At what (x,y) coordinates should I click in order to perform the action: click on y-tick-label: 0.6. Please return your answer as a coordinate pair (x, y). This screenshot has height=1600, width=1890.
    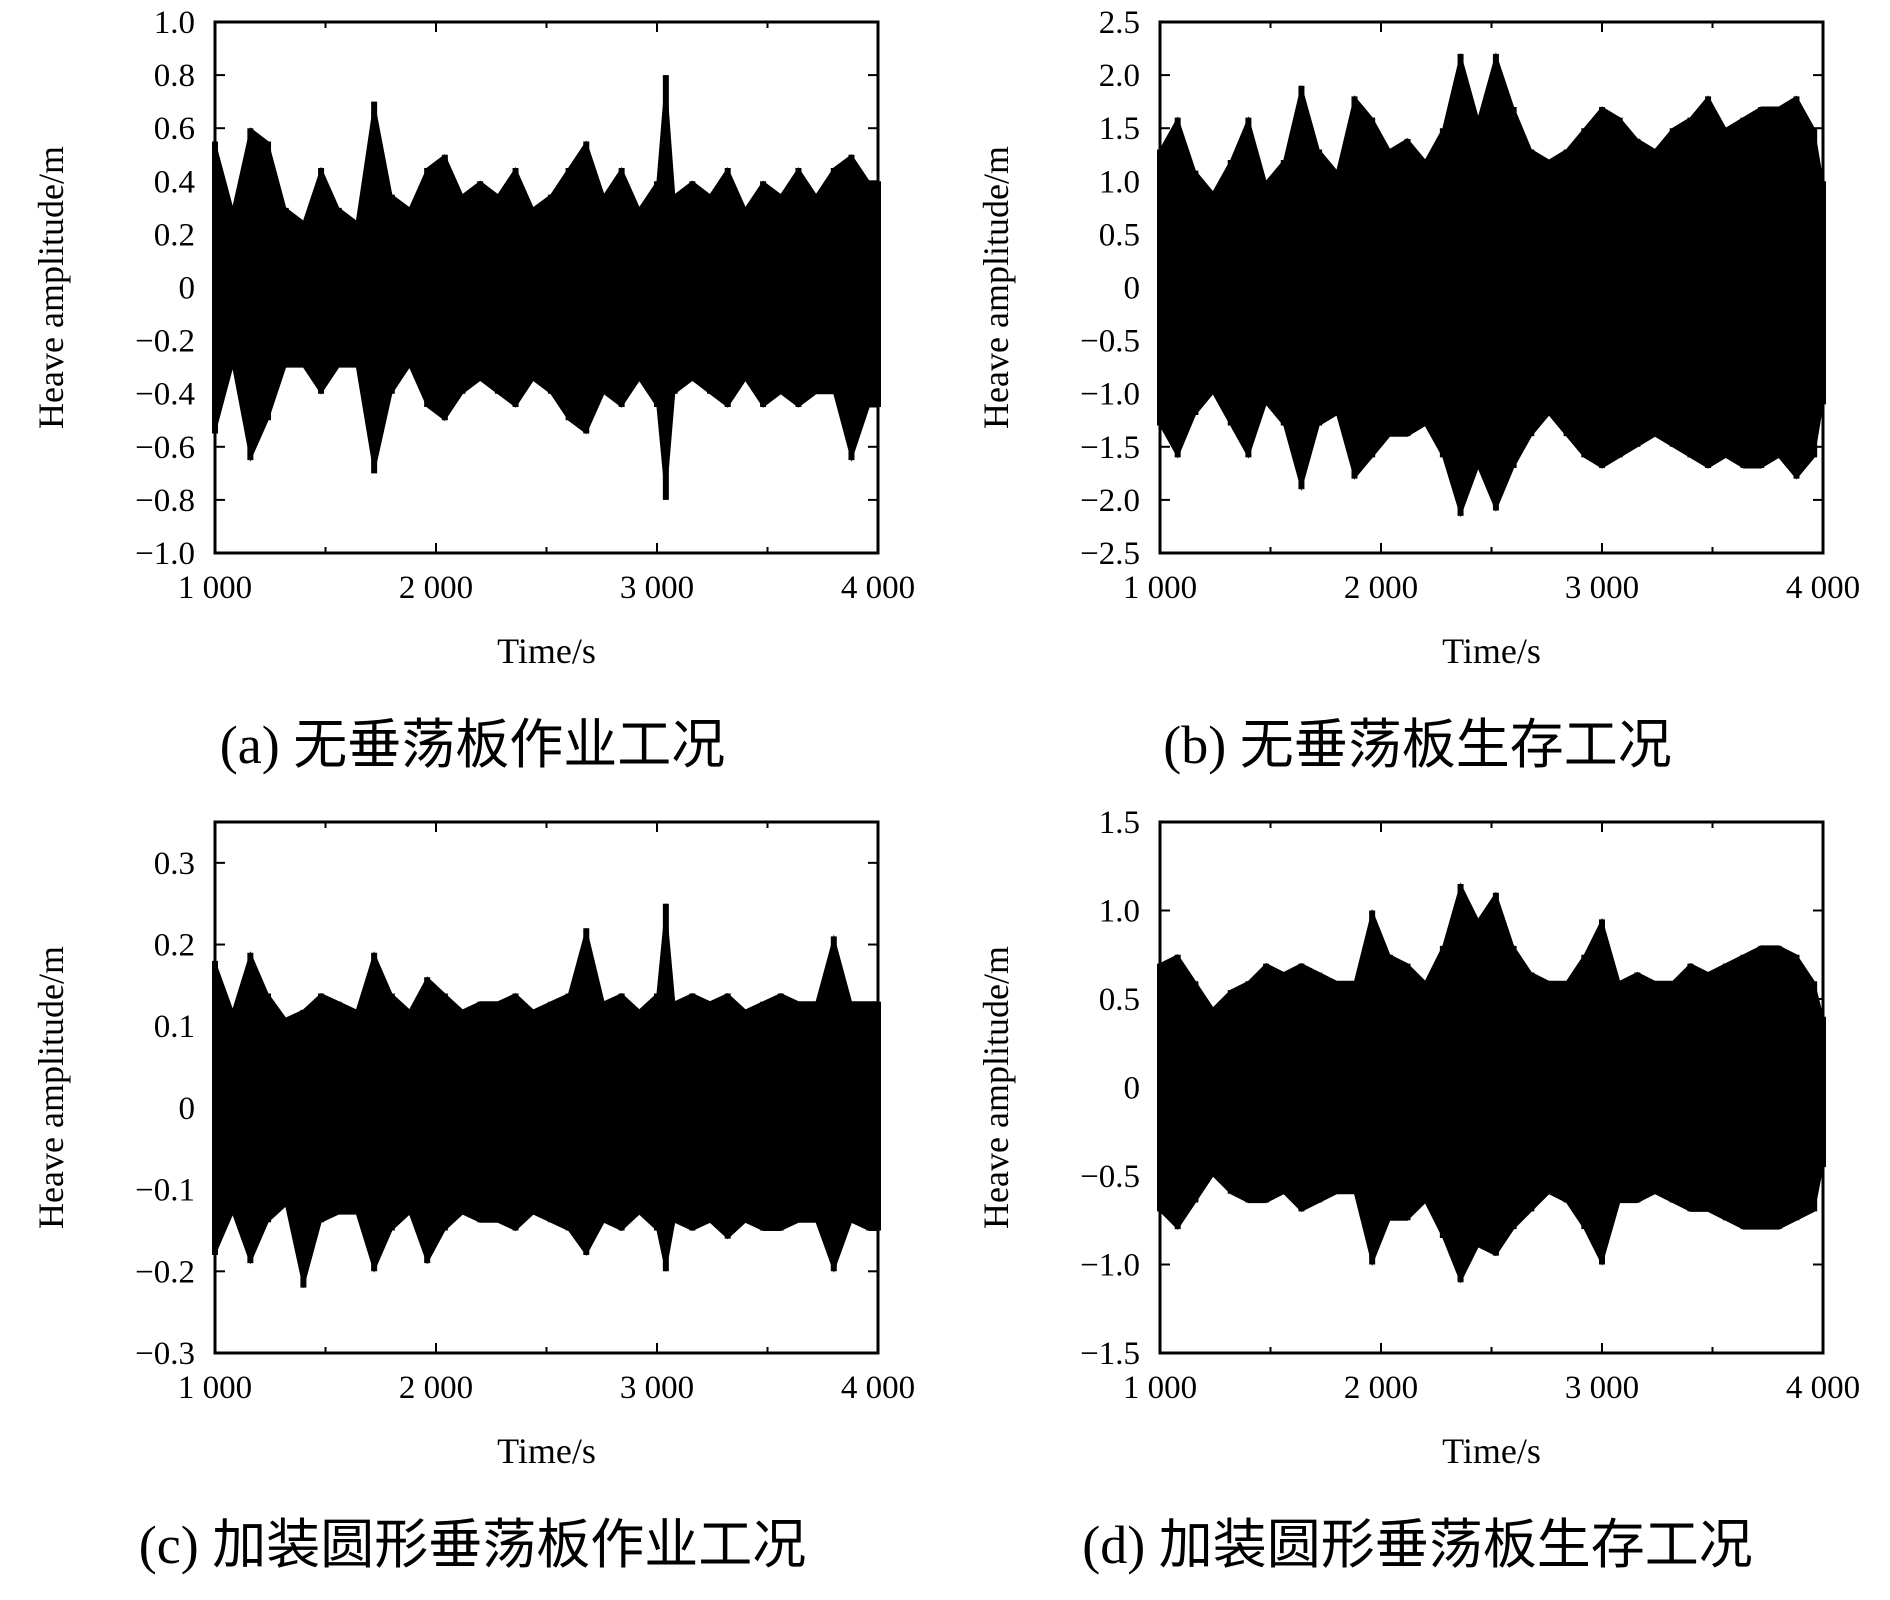
    Looking at the image, I should click on (174, 129).